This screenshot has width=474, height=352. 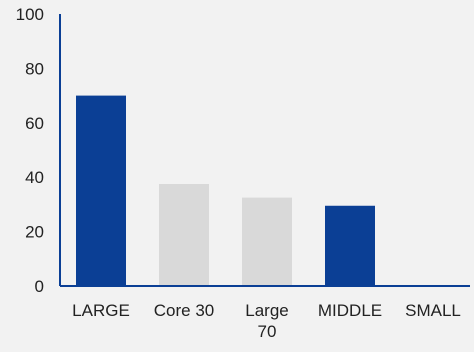 I want to click on x-tick-label: LARGE, so click(x=101, y=310).